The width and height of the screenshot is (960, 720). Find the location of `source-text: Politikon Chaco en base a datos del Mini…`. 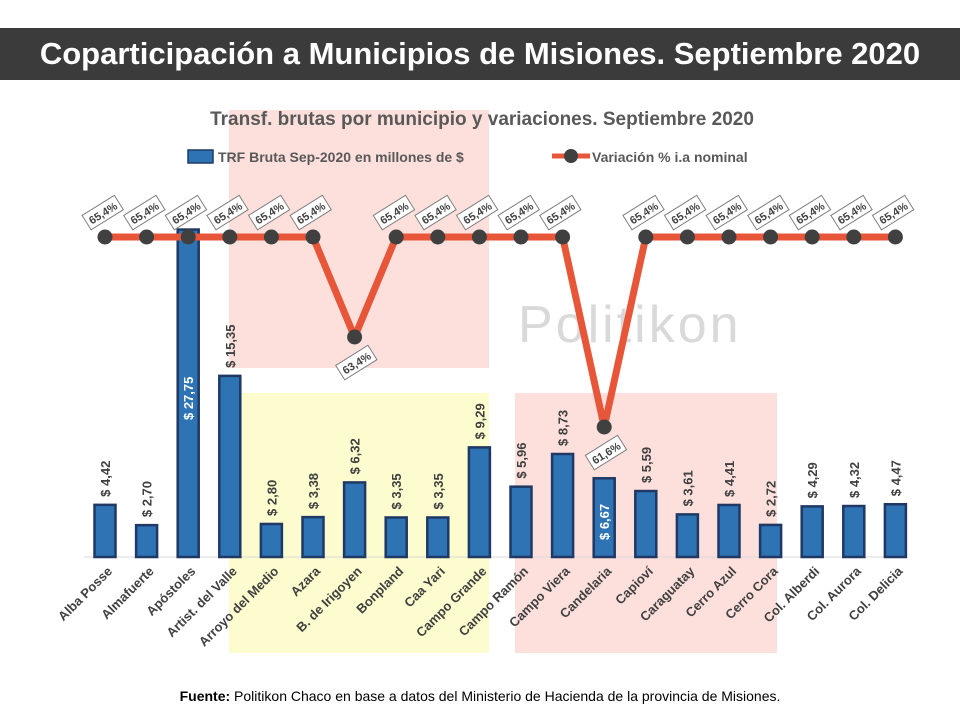

source-text: Politikon Chaco en base a datos del Mini… is located at coordinates (505, 696).